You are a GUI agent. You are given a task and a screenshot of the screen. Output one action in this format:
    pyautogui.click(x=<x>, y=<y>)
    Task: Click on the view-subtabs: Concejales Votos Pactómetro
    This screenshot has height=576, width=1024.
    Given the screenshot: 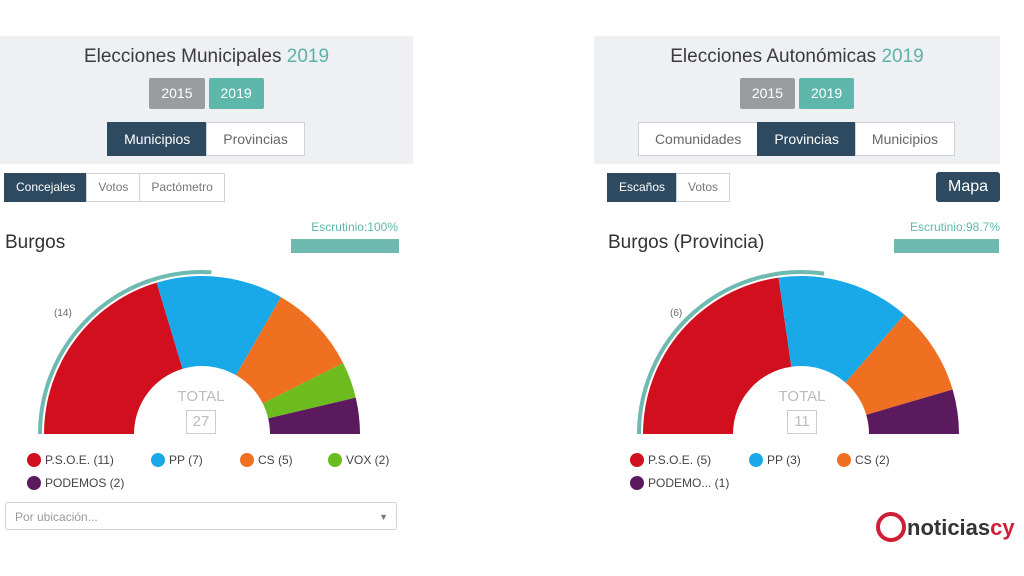 What is the action you would take?
    pyautogui.click(x=114, y=187)
    